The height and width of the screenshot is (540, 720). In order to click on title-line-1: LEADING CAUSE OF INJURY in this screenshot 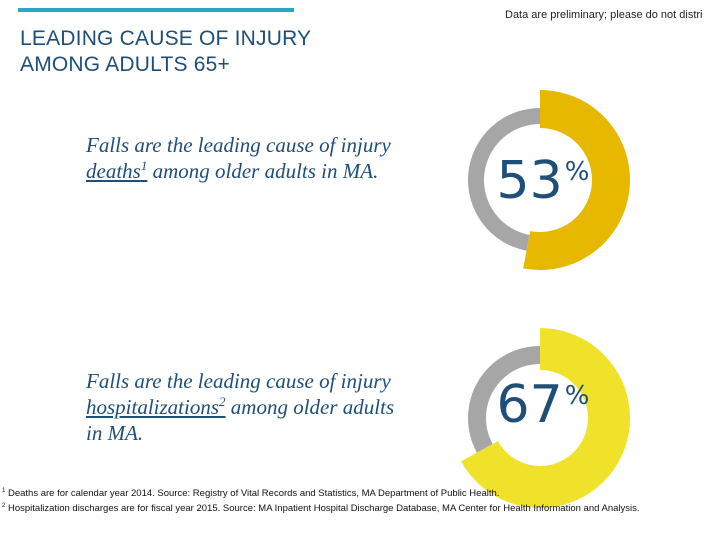, I will do `click(166, 38)`.